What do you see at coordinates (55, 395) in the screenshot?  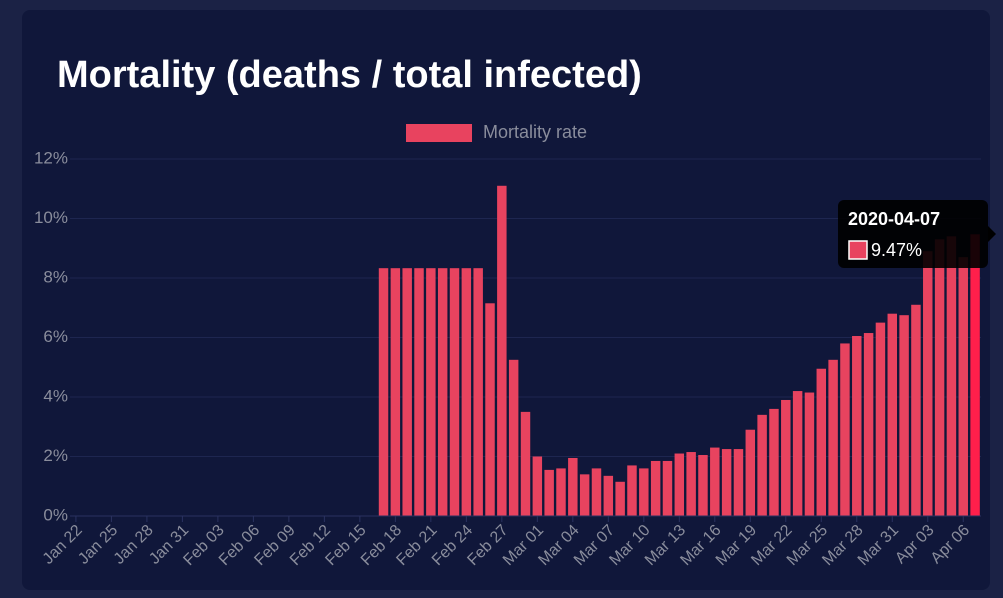 I see `y-tick-label: 4%` at bounding box center [55, 395].